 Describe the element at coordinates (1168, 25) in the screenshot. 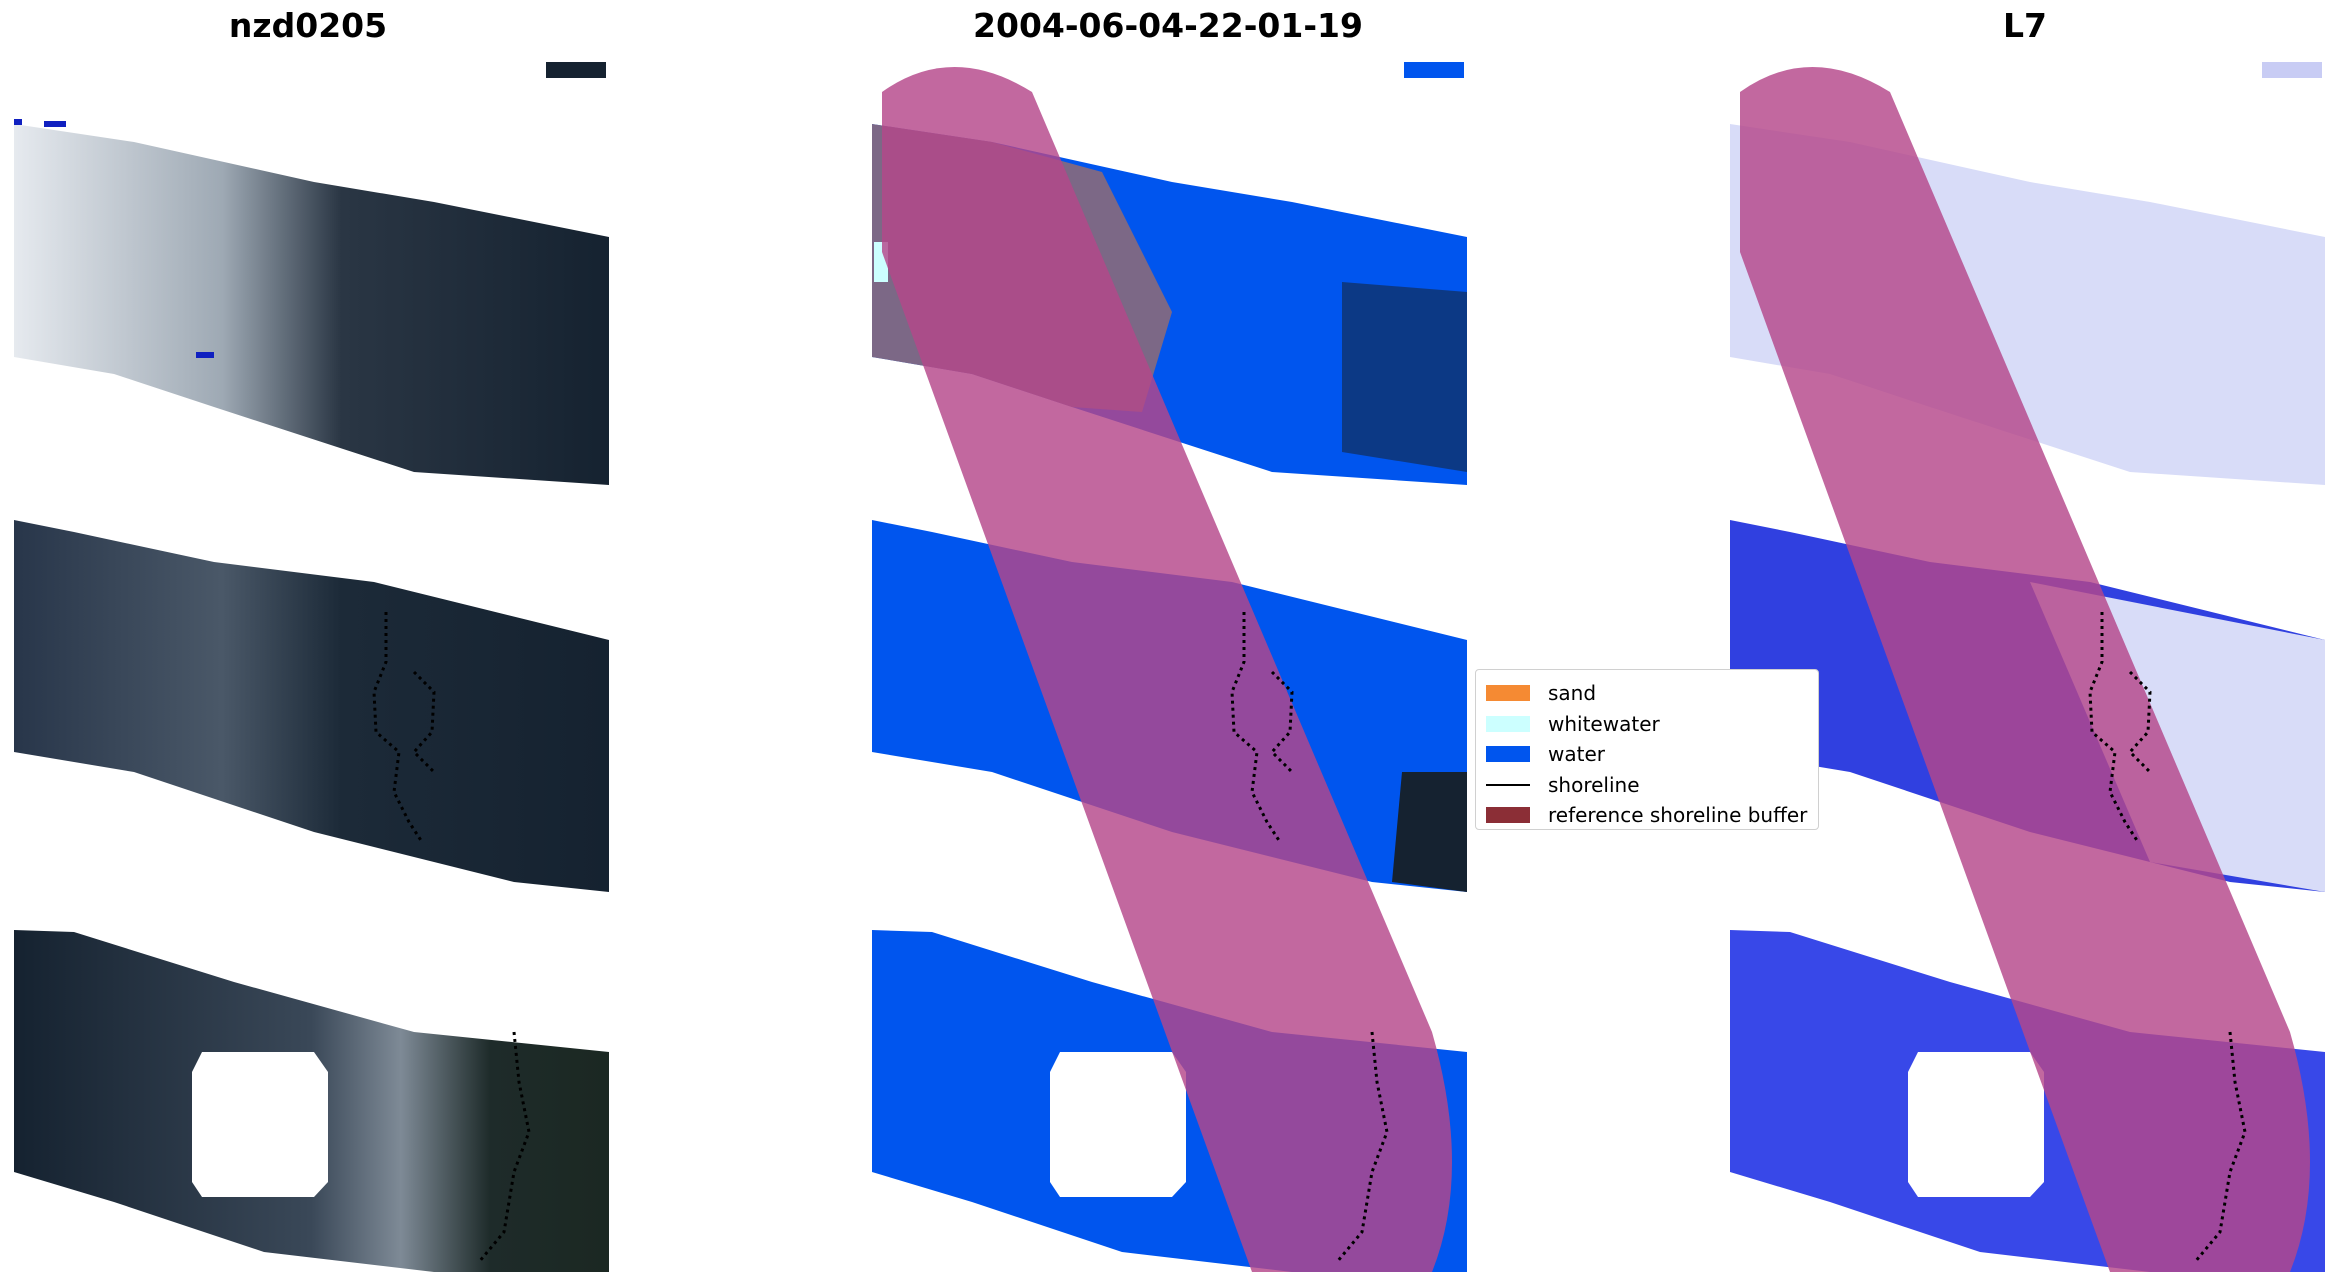

I see `panel-title-classified: 2004-06-04-22-01-19` at that location.